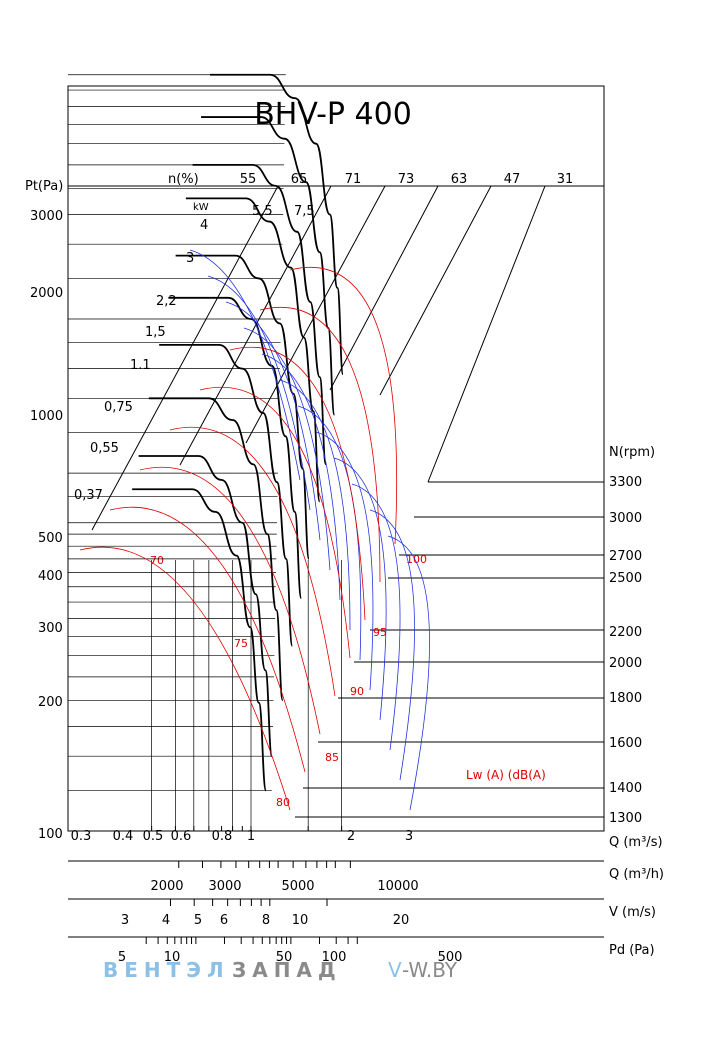 The height and width of the screenshot is (1047, 726). I want to click on pd-tick: 5, so click(122, 957).